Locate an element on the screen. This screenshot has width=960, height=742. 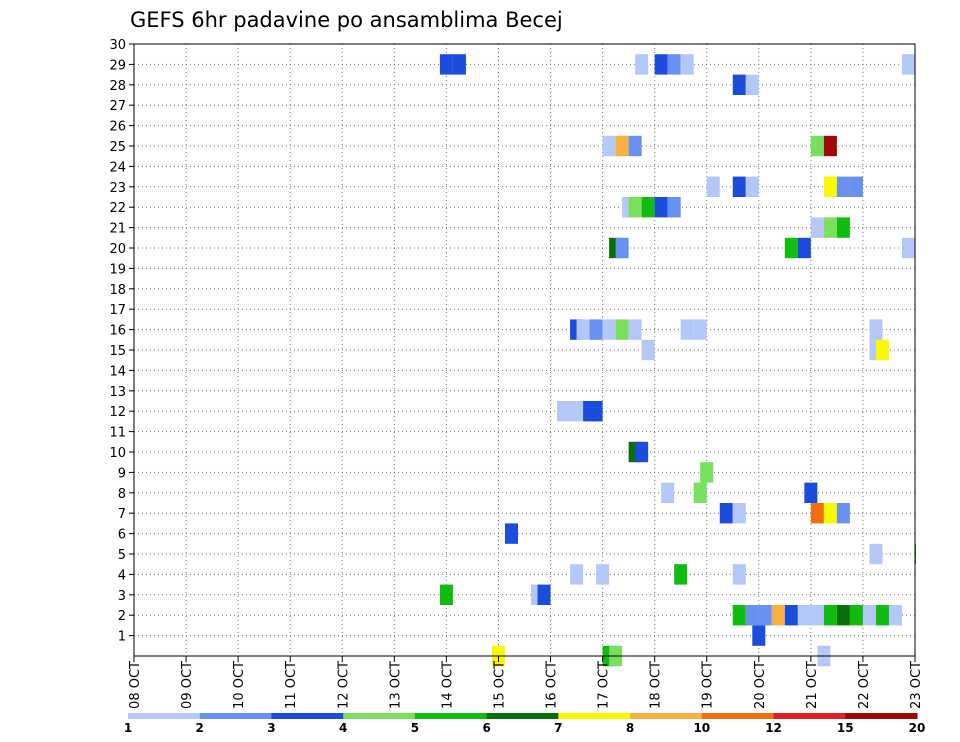
y-tick-label: 30 is located at coordinates (117, 45).